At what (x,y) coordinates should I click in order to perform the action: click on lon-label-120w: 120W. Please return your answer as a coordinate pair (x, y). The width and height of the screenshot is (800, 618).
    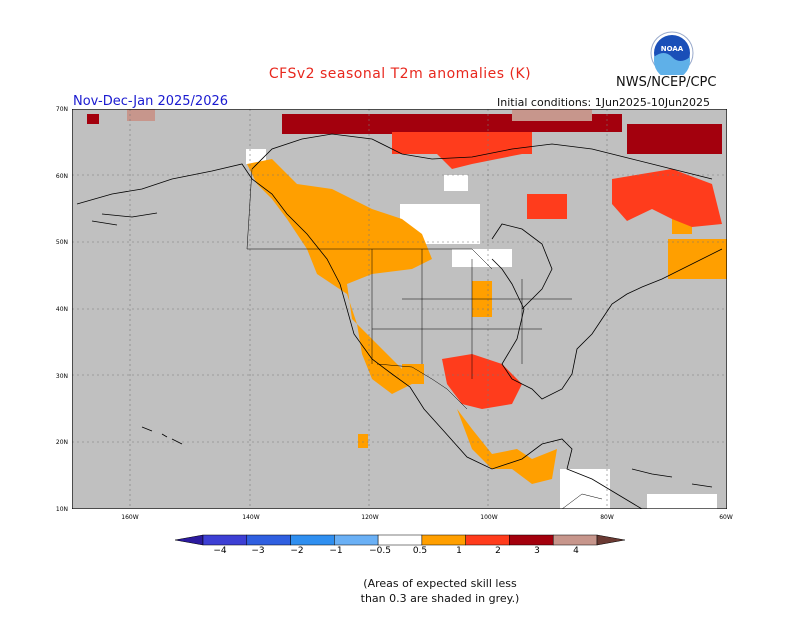
    Looking at the image, I should click on (370, 517).